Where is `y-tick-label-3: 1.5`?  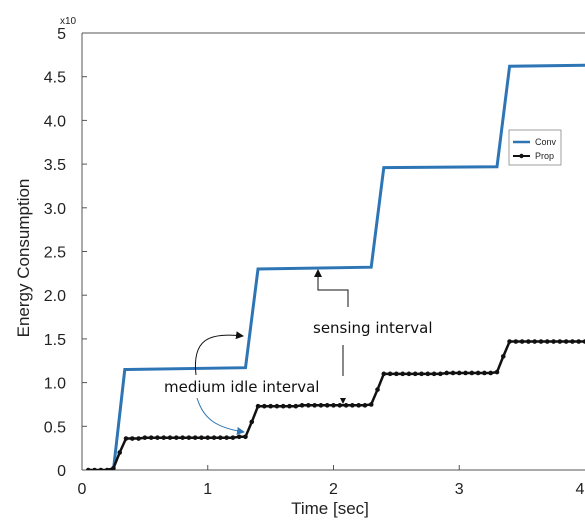 y-tick-label-3: 1.5 is located at coordinates (55, 340).